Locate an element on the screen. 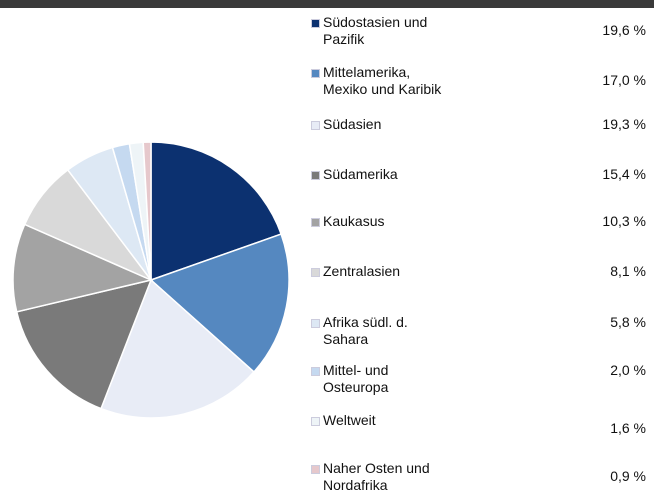 This screenshot has height=495, width=654. value-label: 10,3 % is located at coordinates (624, 221).